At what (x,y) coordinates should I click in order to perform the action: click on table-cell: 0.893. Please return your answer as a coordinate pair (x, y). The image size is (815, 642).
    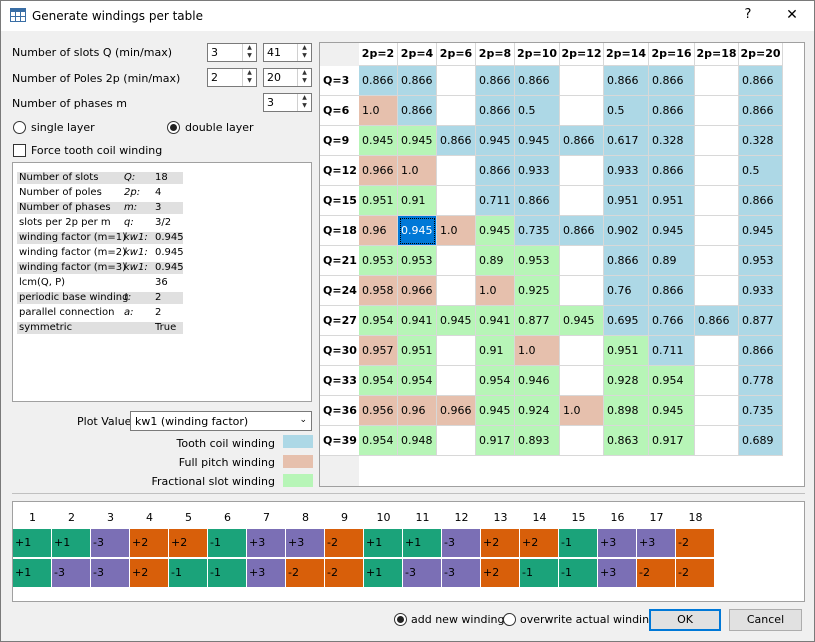
    Looking at the image, I should click on (537, 441).